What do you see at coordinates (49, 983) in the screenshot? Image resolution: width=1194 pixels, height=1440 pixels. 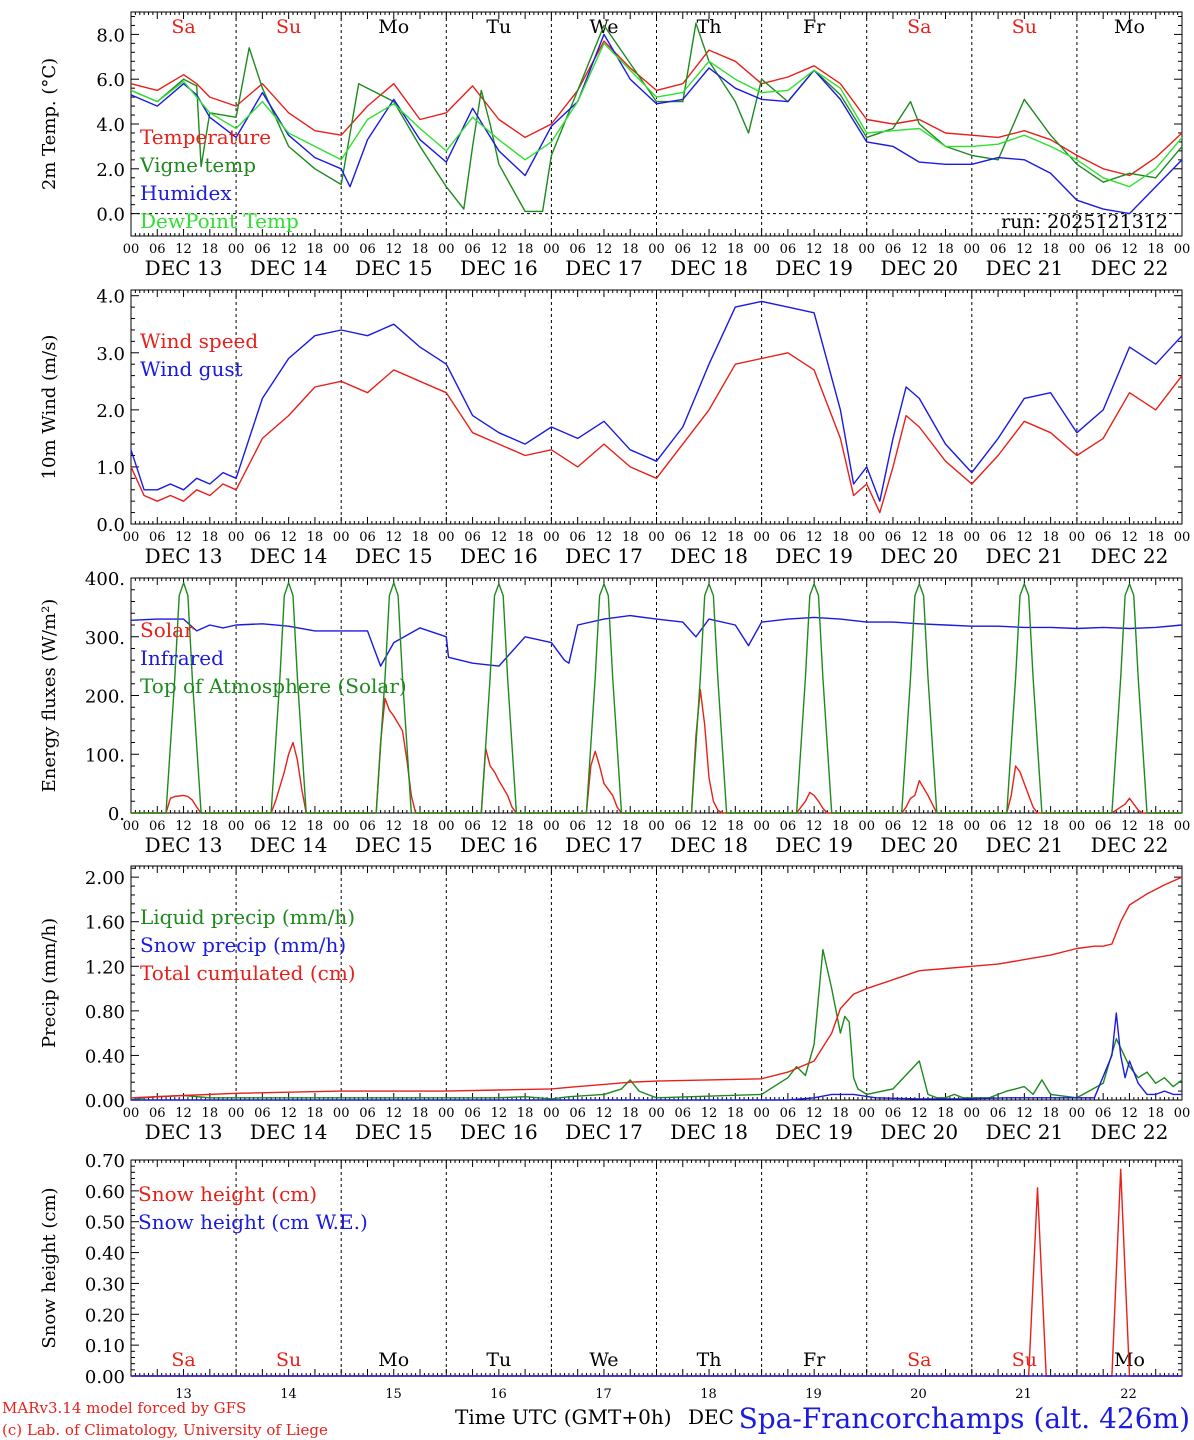 I see `y-axis-title: Precip (mm/h)` at bounding box center [49, 983].